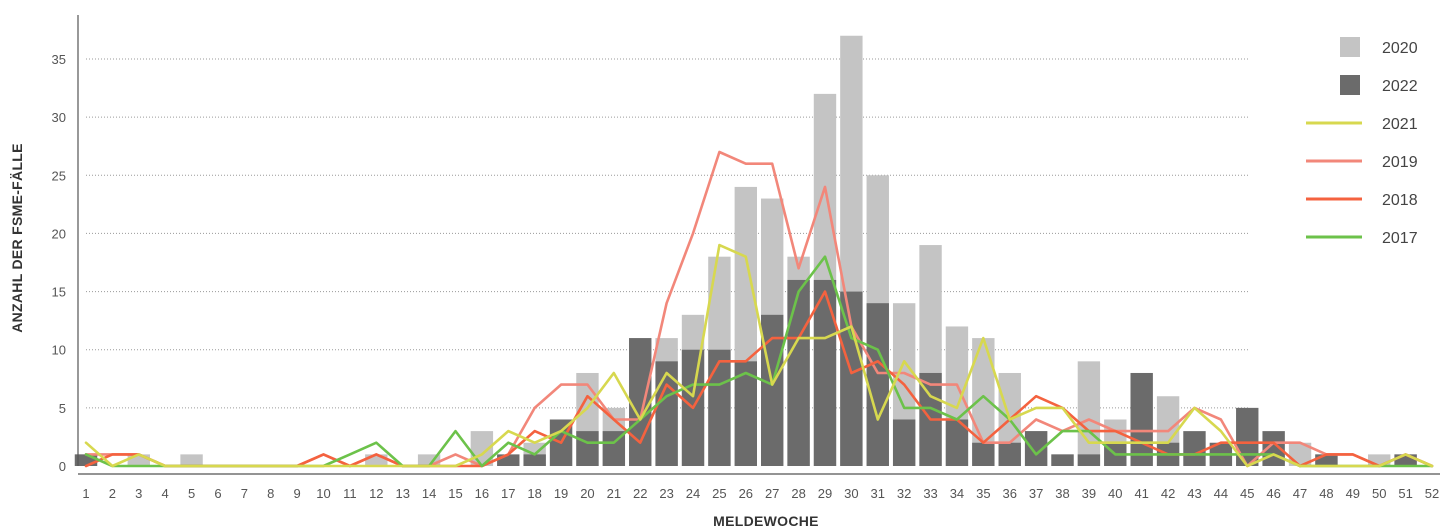 The width and height of the screenshot is (1453, 532). Describe the element at coordinates (1062, 460) in the screenshot. I see `bar-2022-w38` at that location.